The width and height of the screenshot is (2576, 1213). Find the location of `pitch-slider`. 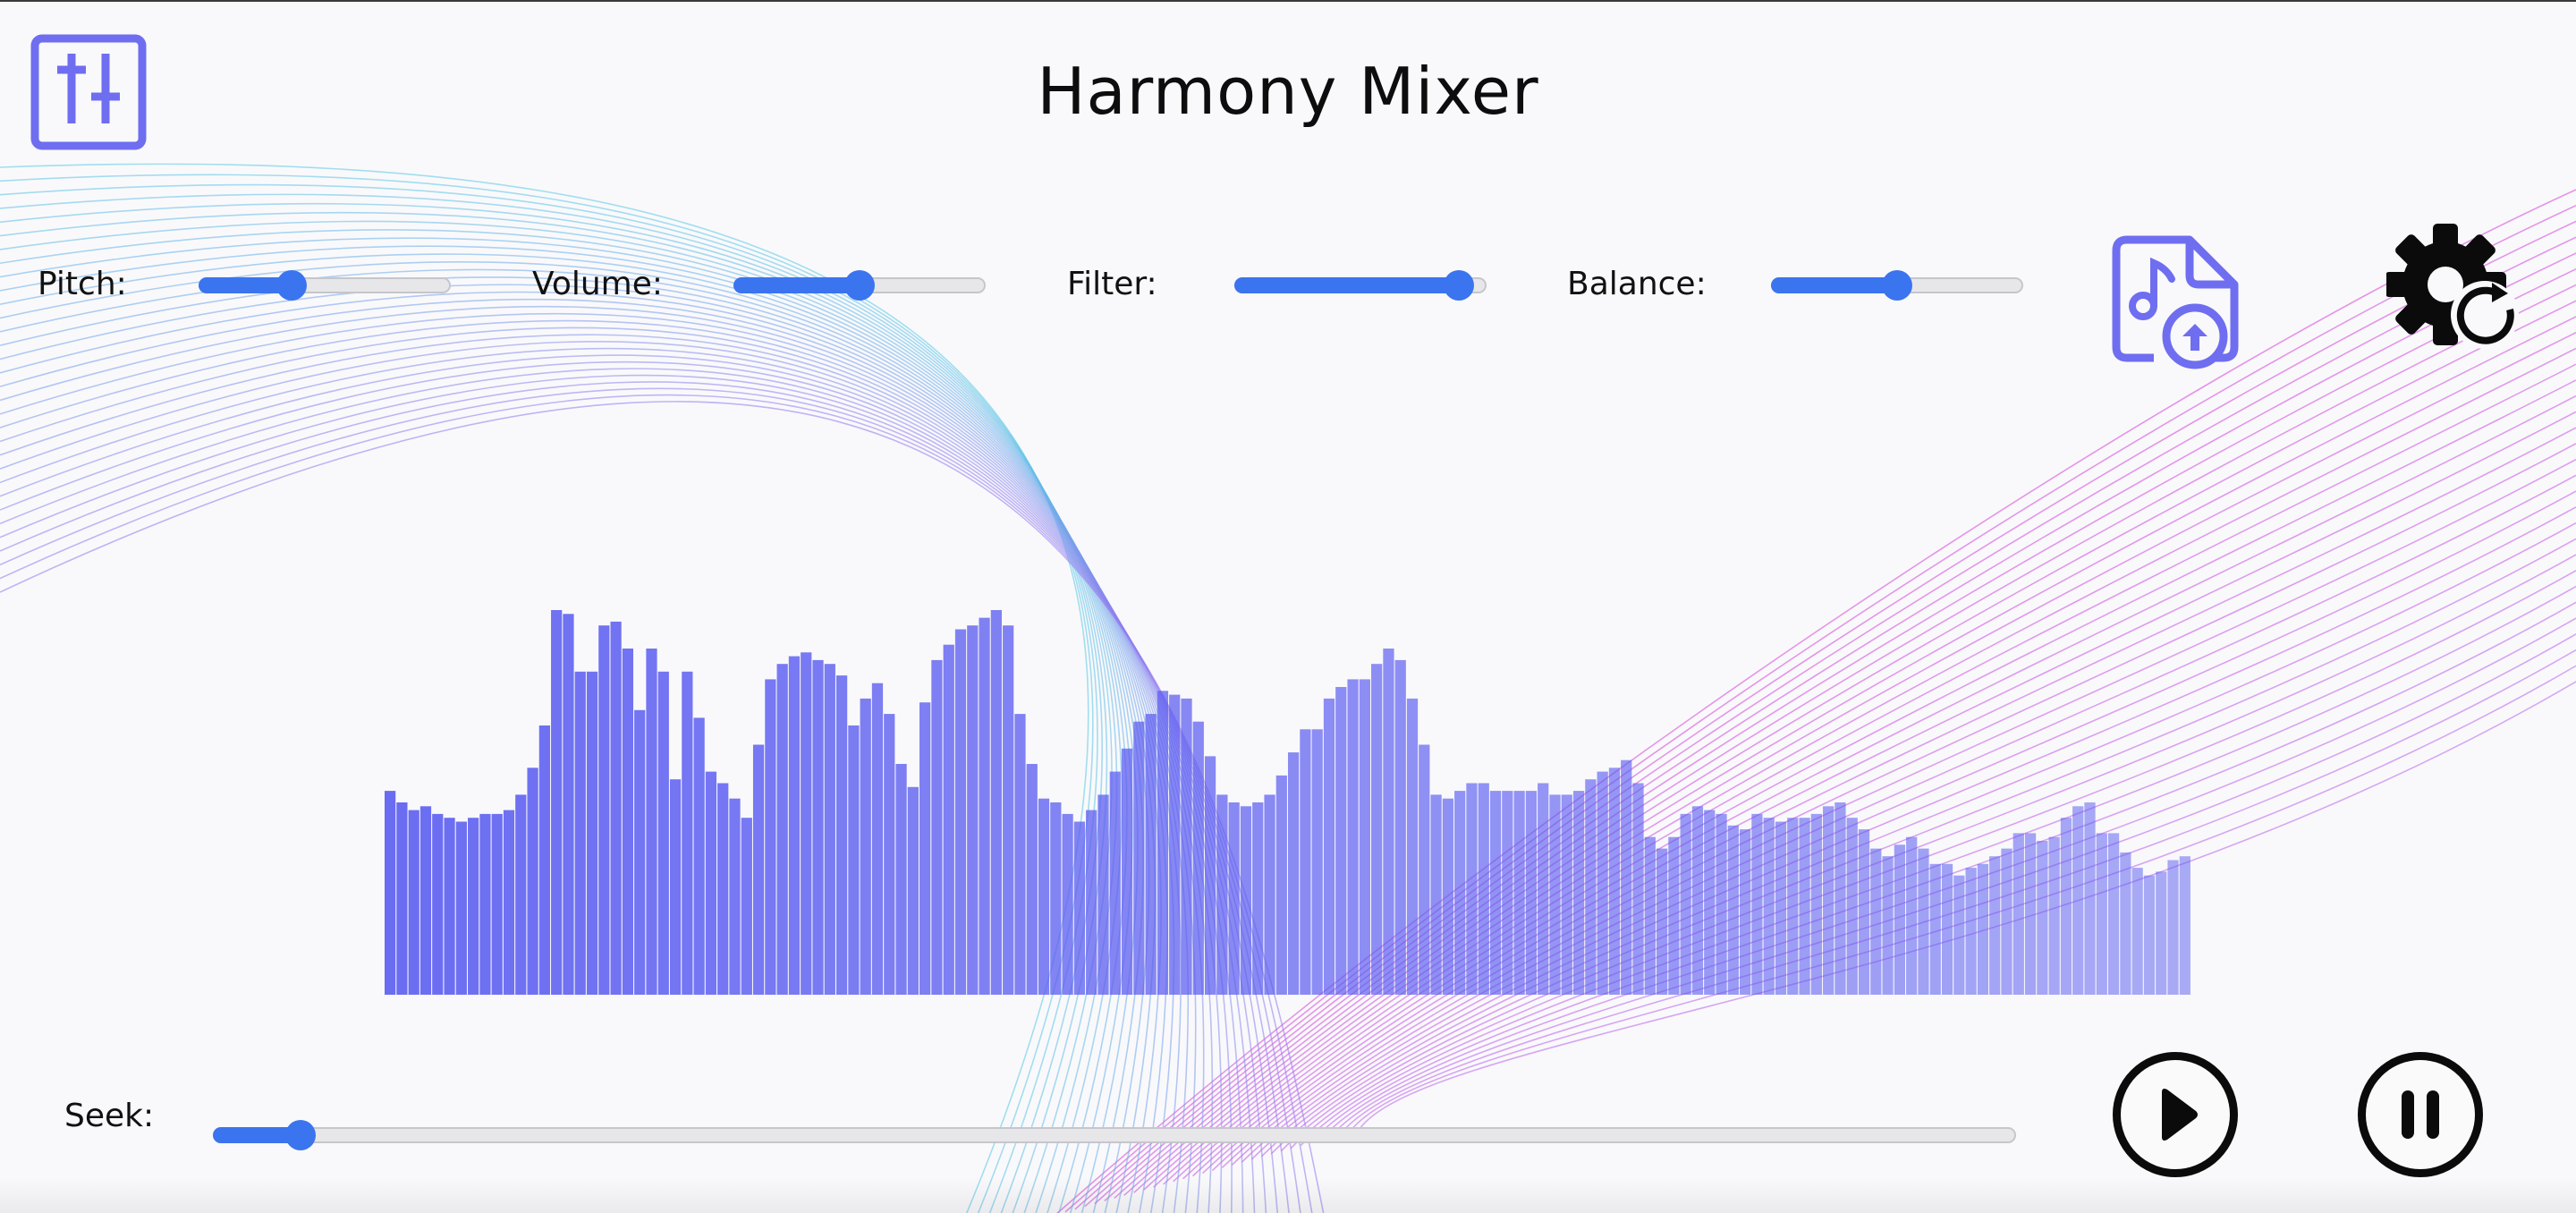

pitch-slider is located at coordinates (325, 285).